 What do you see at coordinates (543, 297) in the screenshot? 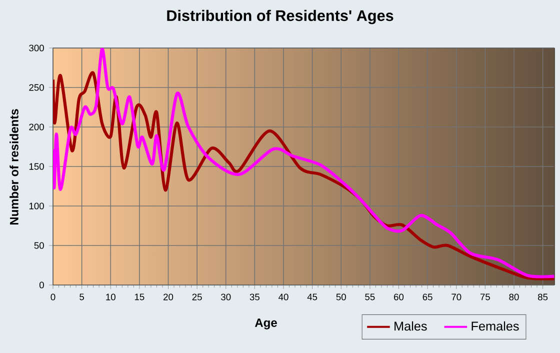
I see `x-tick-label: 85` at bounding box center [543, 297].